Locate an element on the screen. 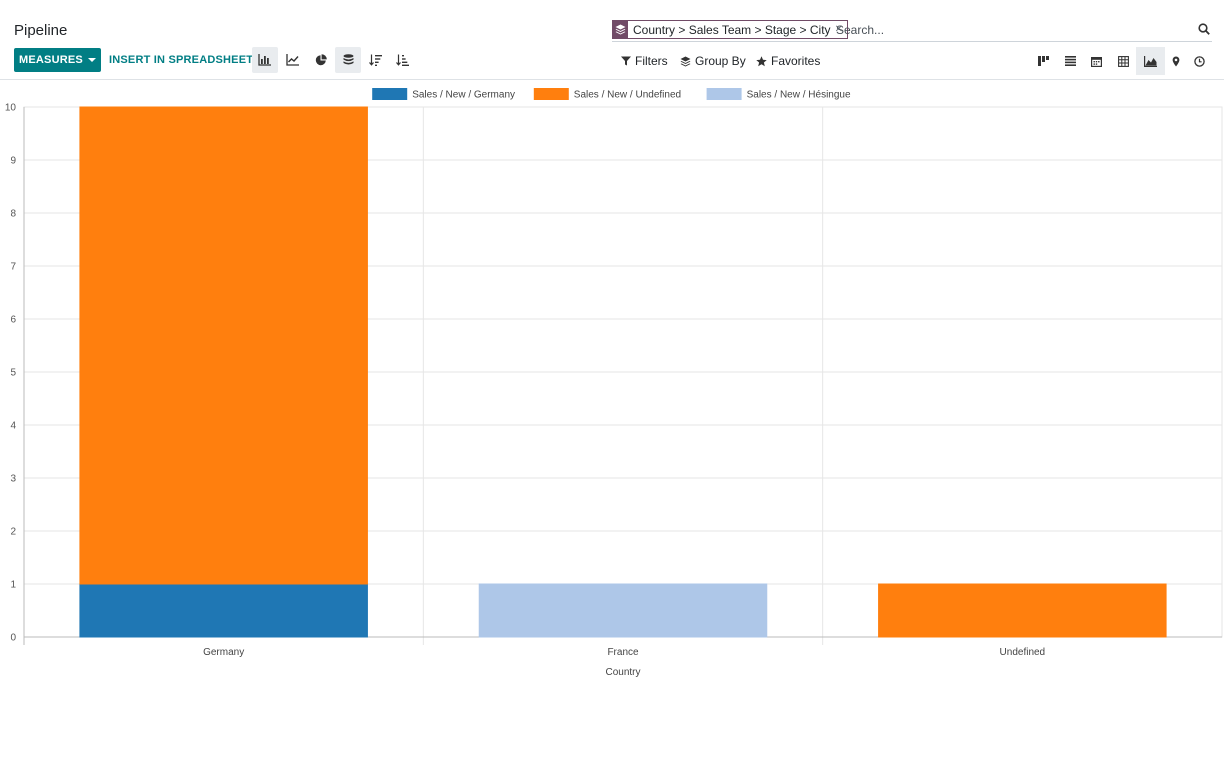 The width and height of the screenshot is (1224, 759). line-chart-icon is located at coordinates (292, 60).